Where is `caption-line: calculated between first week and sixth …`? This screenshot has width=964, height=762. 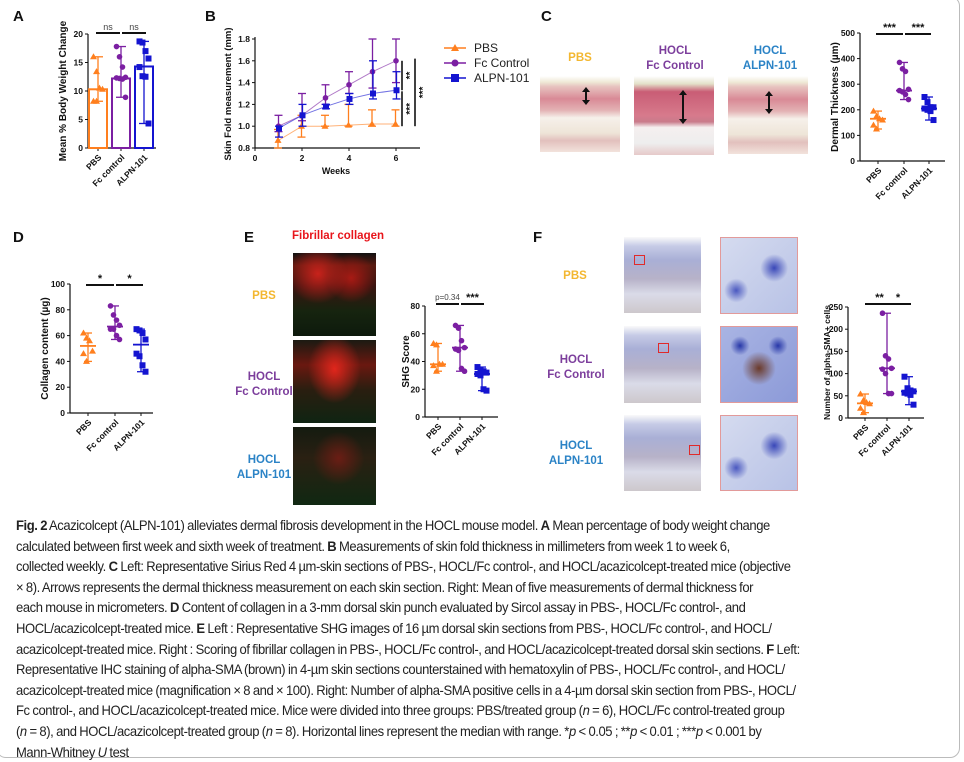
caption-line: calculated between first week and sixth … is located at coordinates (453, 546).